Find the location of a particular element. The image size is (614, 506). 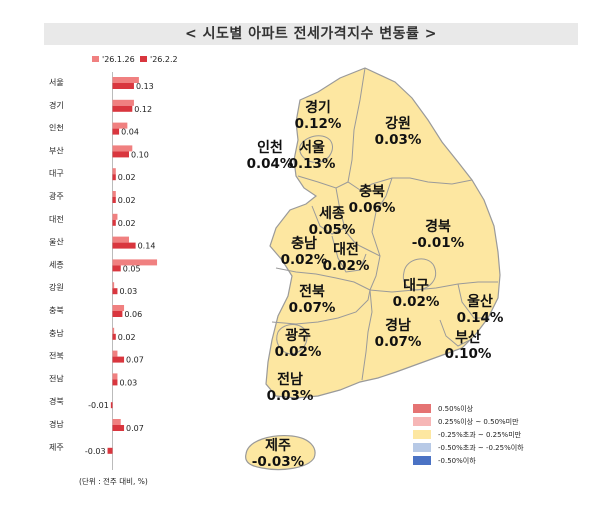

border-ulsan is located at coordinates (472, 301).